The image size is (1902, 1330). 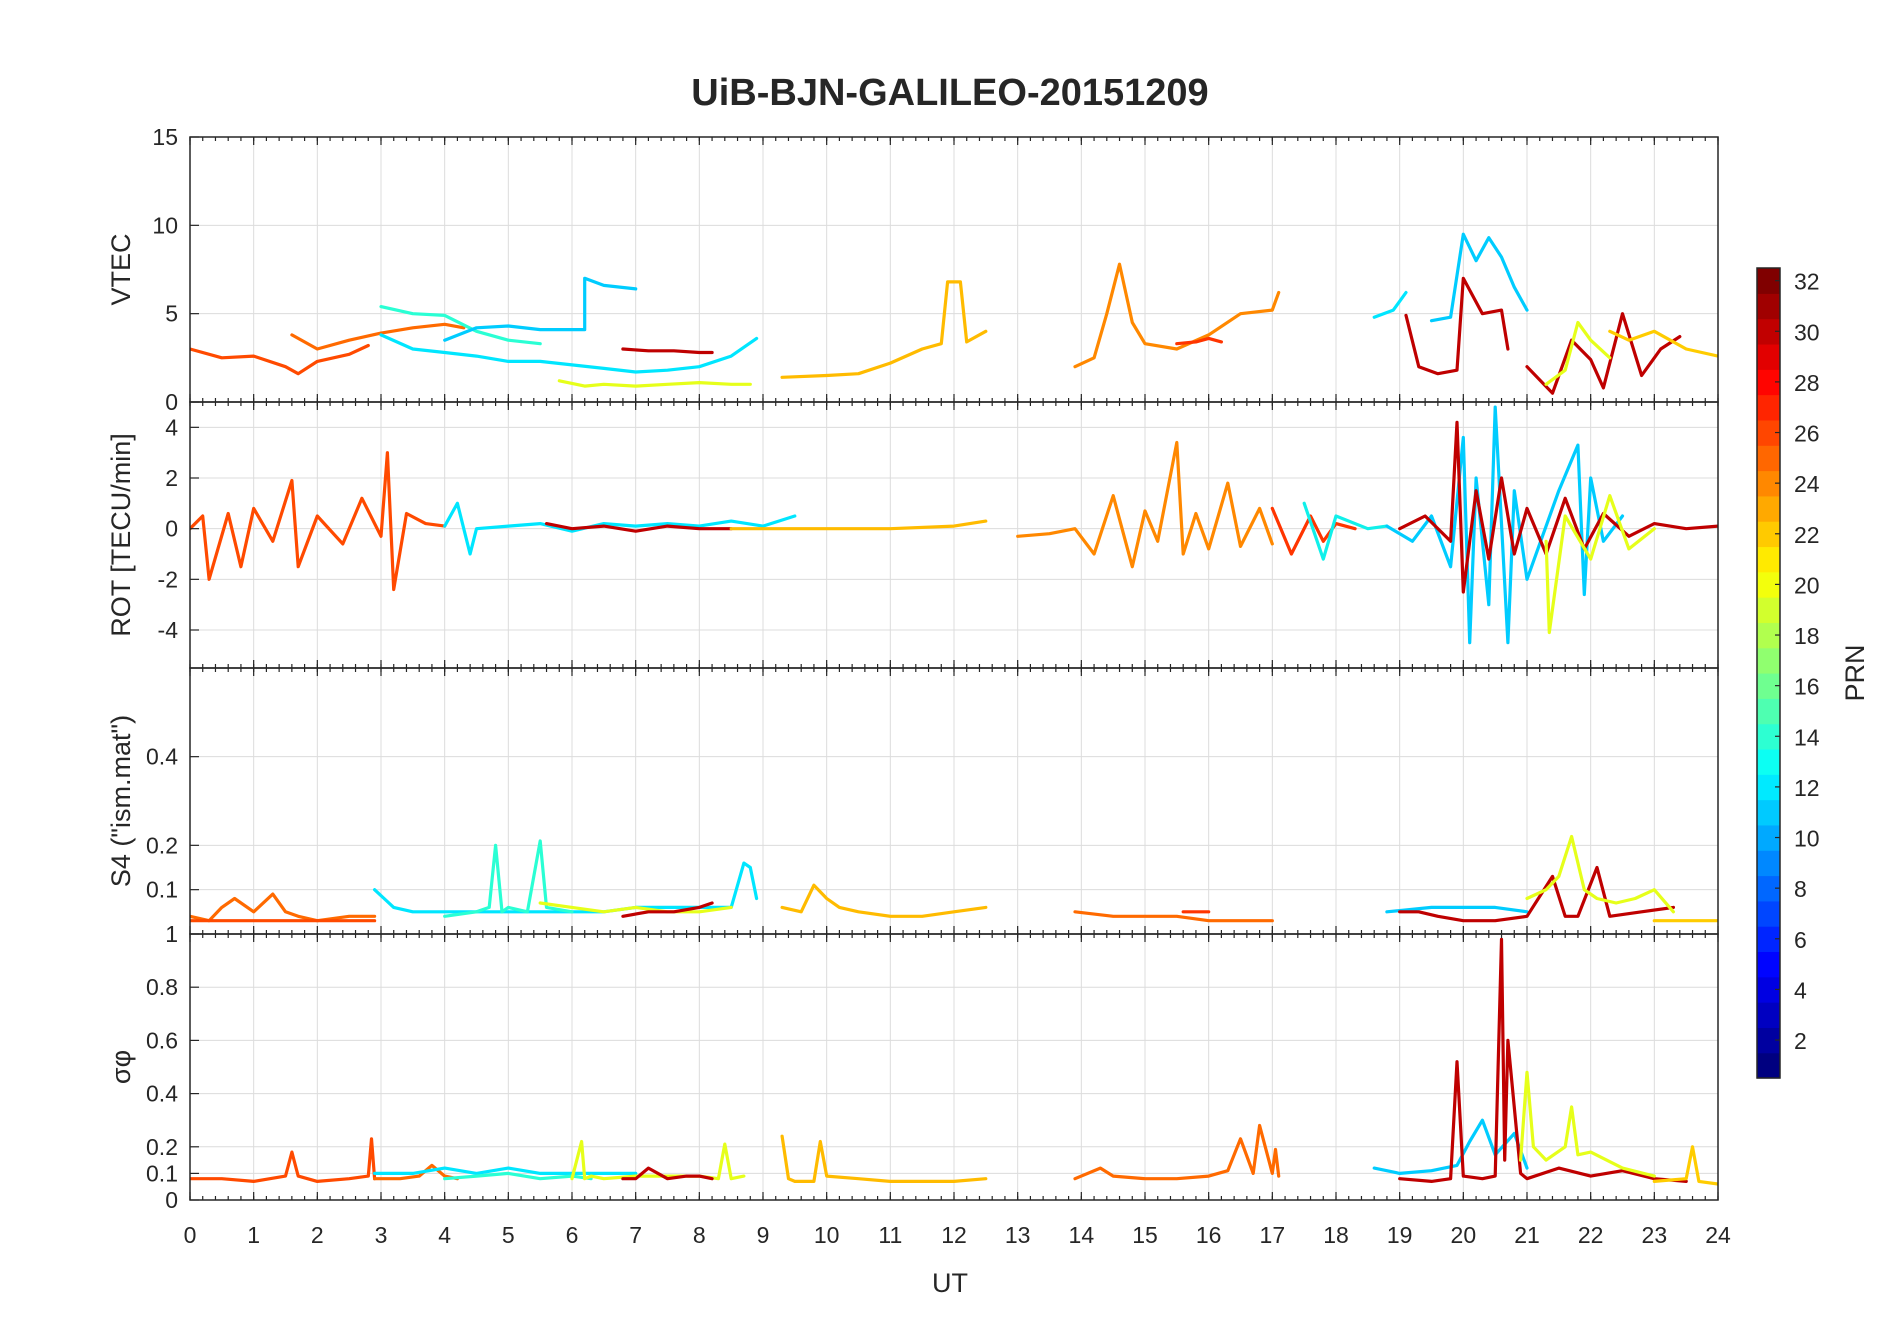 What do you see at coordinates (1800, 1041) in the screenshot?
I see `colorbar-tick-label: 2` at bounding box center [1800, 1041].